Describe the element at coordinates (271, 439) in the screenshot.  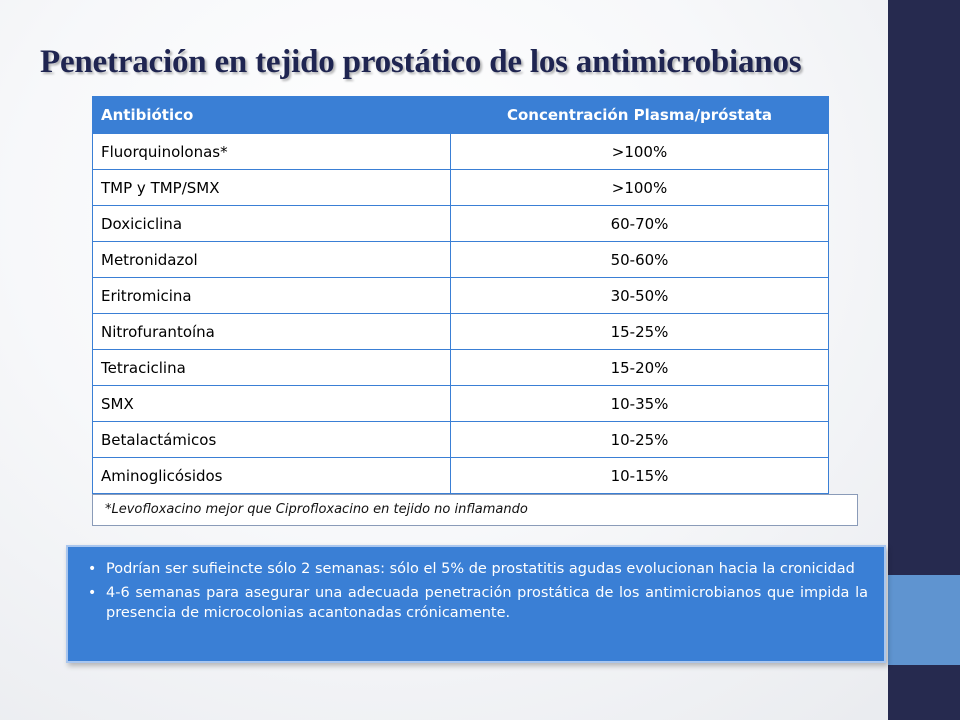
I see `antibiotic-name: Betalactámicos` at that location.